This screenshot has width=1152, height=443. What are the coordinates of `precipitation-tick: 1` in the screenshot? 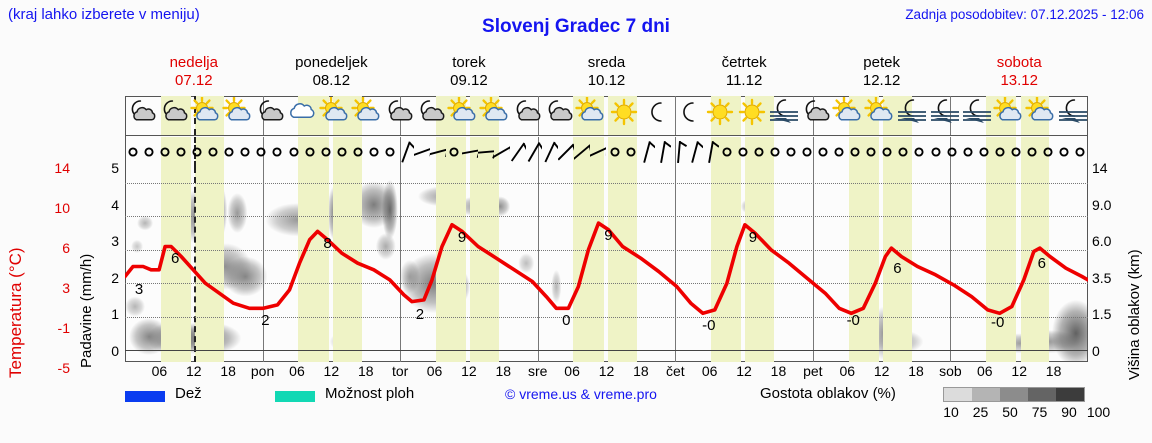 It's located at (115, 314).